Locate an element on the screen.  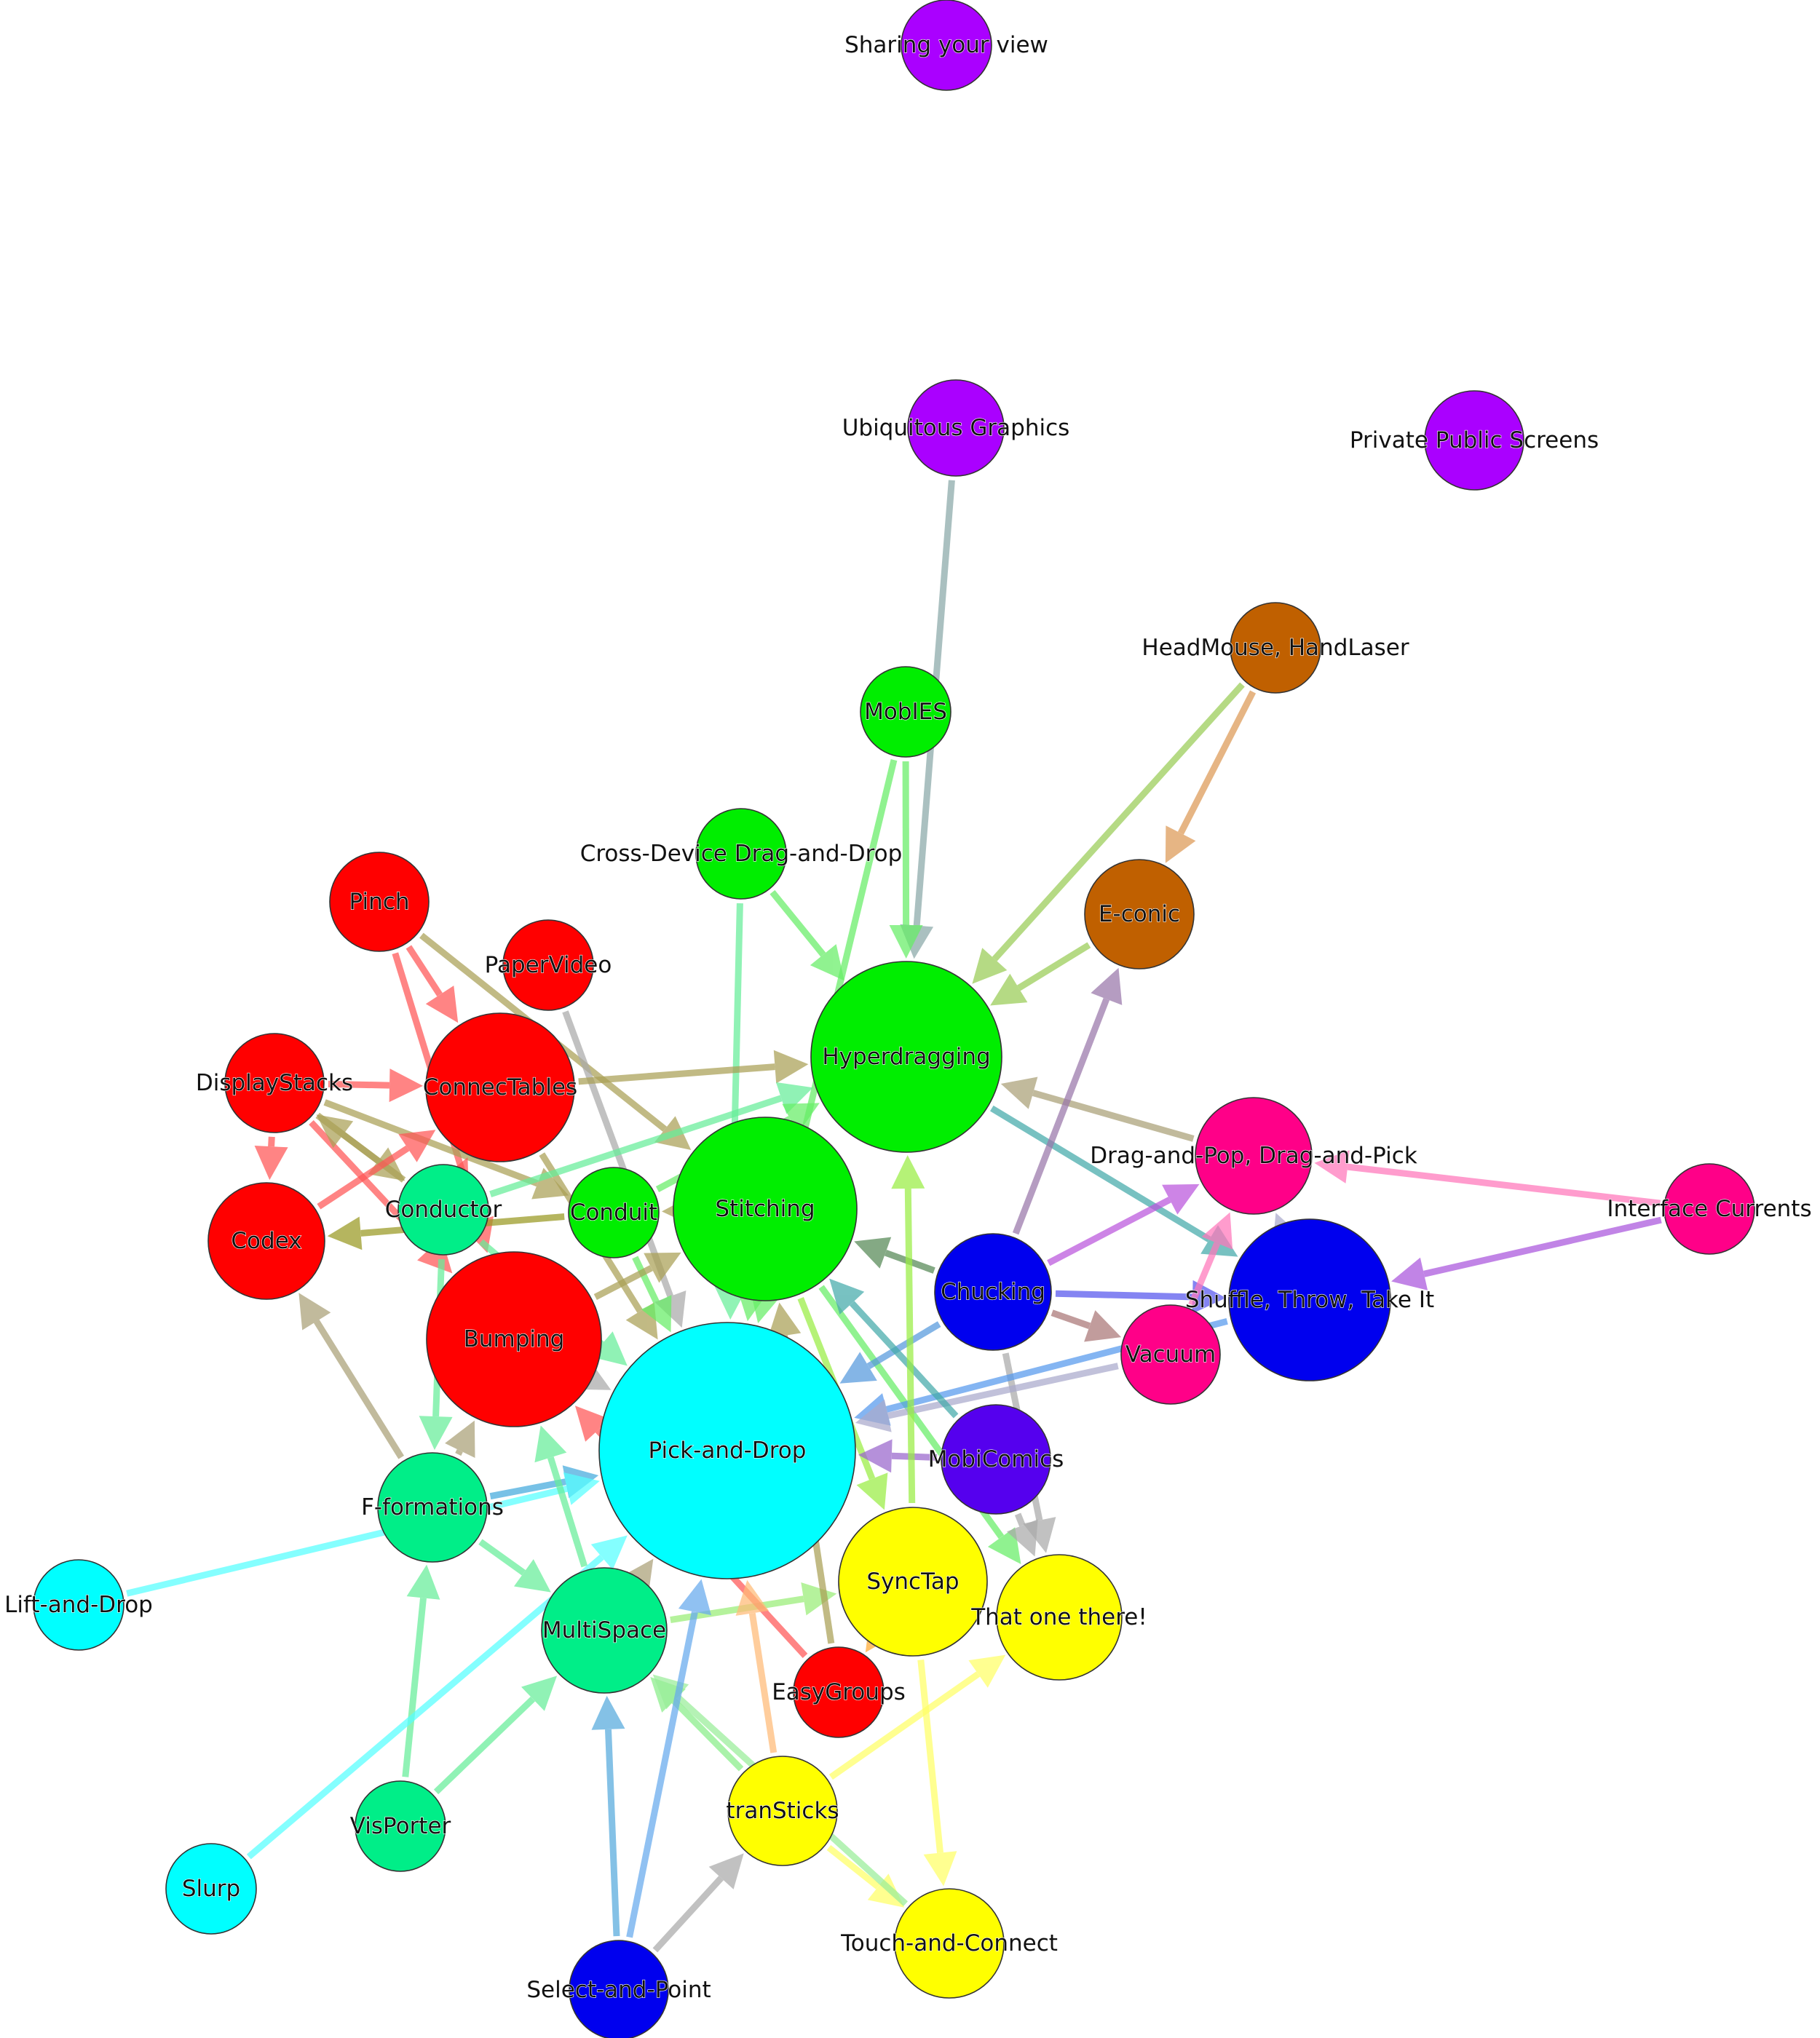
node-bumping: Bumping is located at coordinates (514, 1339).